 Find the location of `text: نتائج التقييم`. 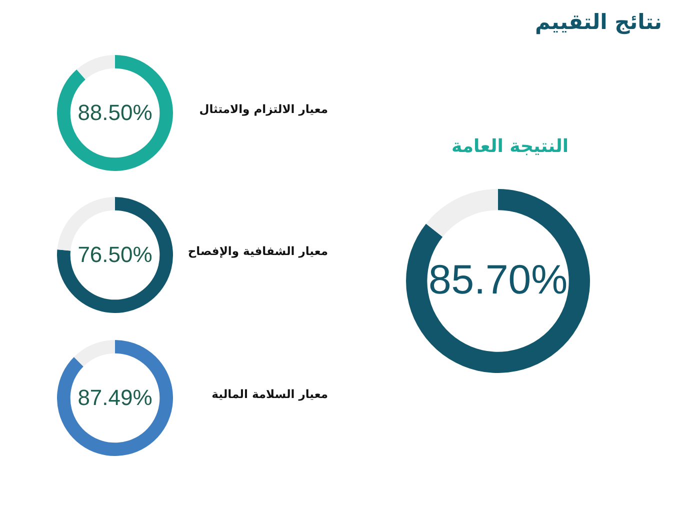

text: نتائج التقييم is located at coordinates (598, 22).